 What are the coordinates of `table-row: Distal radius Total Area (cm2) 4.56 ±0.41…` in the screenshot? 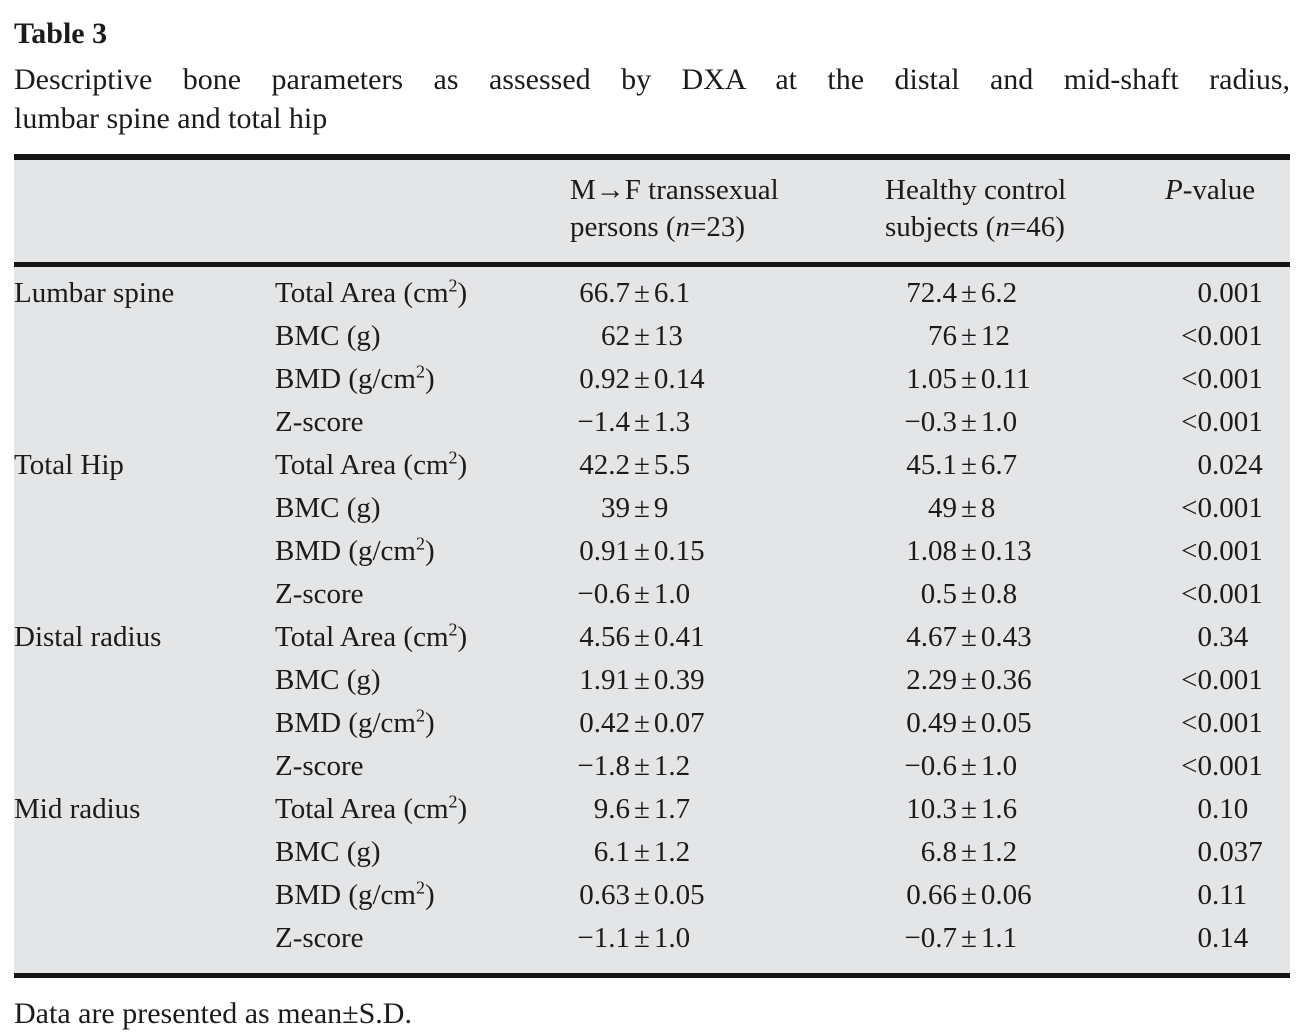 It's located at (652, 637).